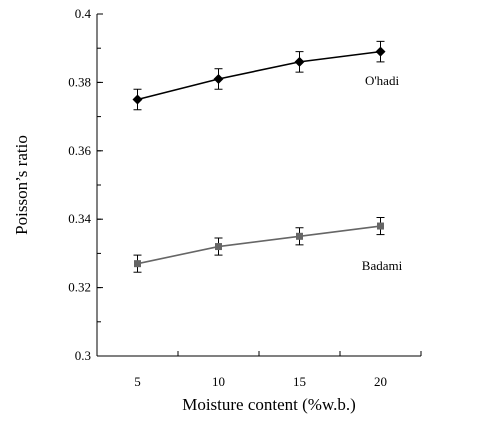 This screenshot has width=481, height=426. I want to click on series-label: O'hadi, so click(382, 80).